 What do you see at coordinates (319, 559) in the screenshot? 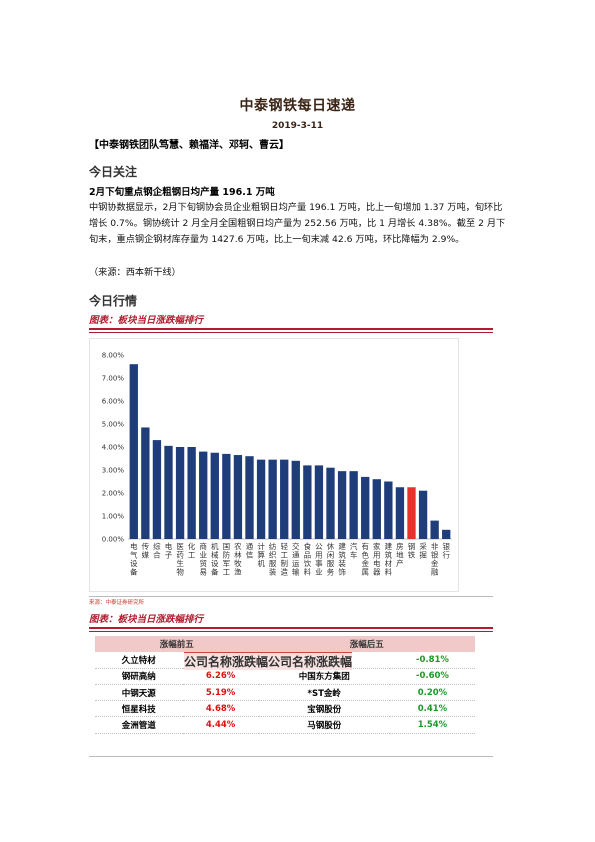
I see `x-tick-label: 公用事业` at bounding box center [319, 559].